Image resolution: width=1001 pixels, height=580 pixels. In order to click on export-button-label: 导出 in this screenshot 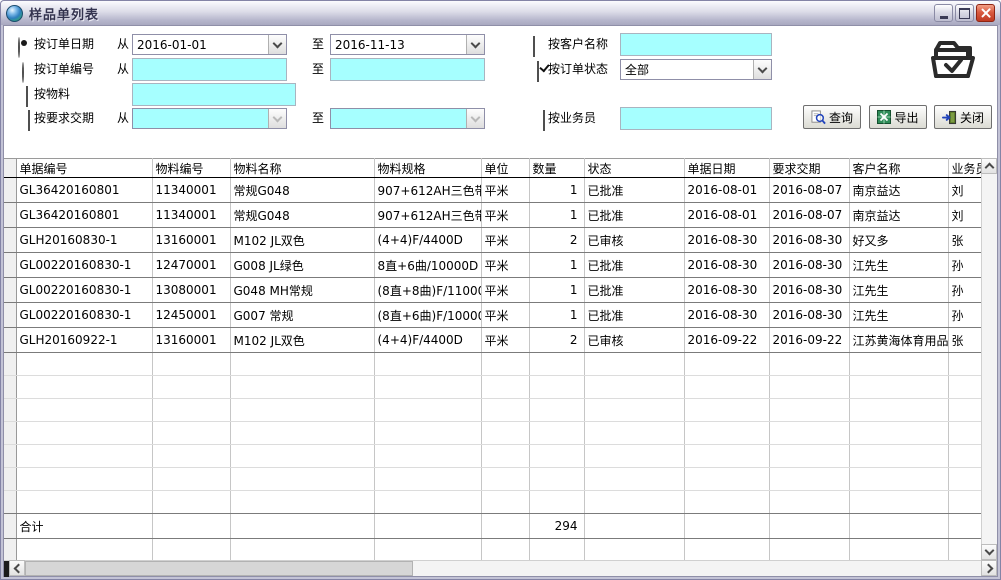, I will do `click(906, 117)`.